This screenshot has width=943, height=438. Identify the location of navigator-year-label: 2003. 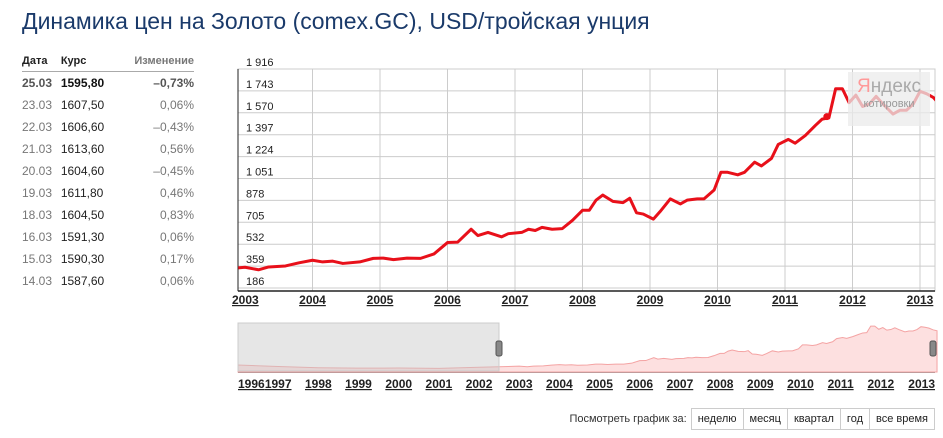
(519, 384).